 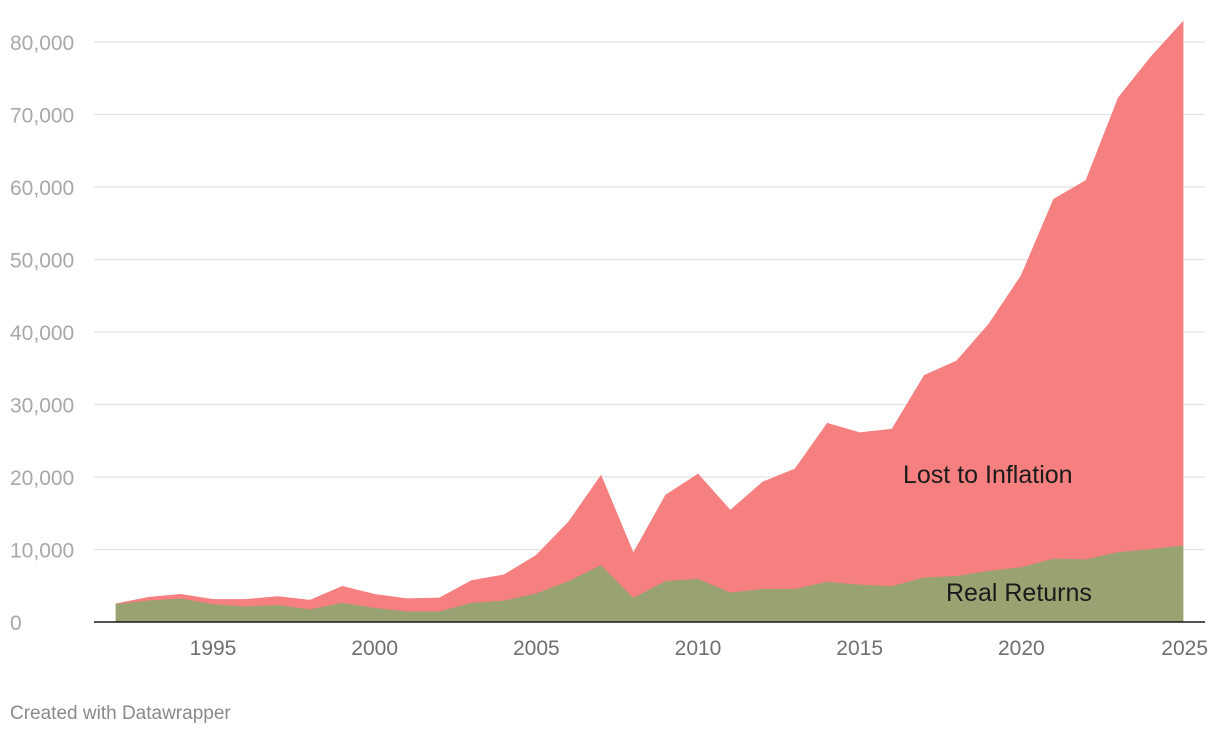 I want to click on y-tick-label: 80,000, so click(x=42, y=43).